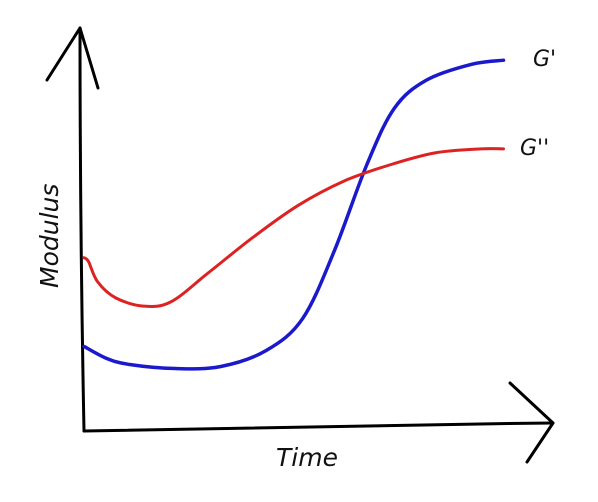 This screenshot has width=598, height=502. Describe the element at coordinates (531, 422) in the screenshot. I see `x-axis-arrowhead` at that location.